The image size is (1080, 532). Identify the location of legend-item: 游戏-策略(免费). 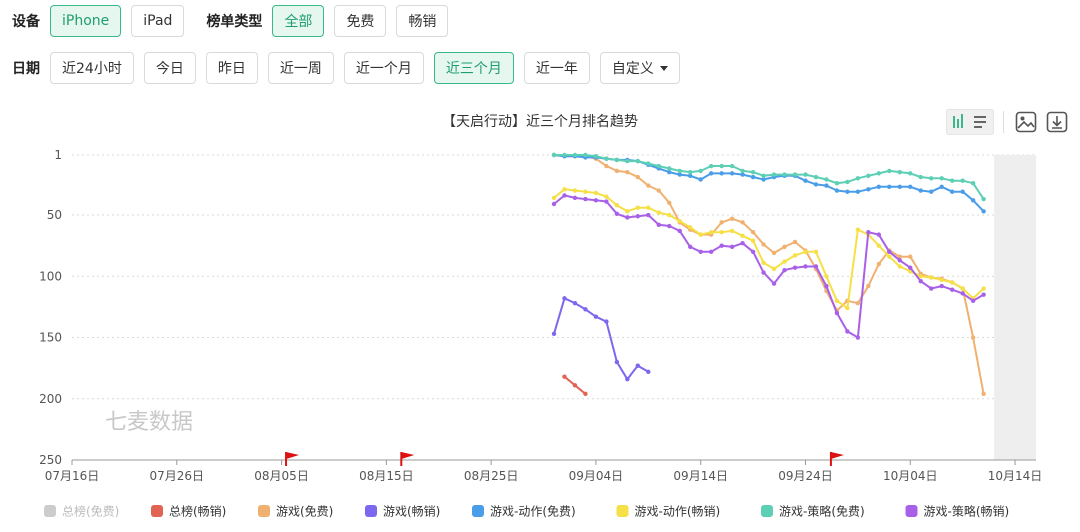
(813, 511).